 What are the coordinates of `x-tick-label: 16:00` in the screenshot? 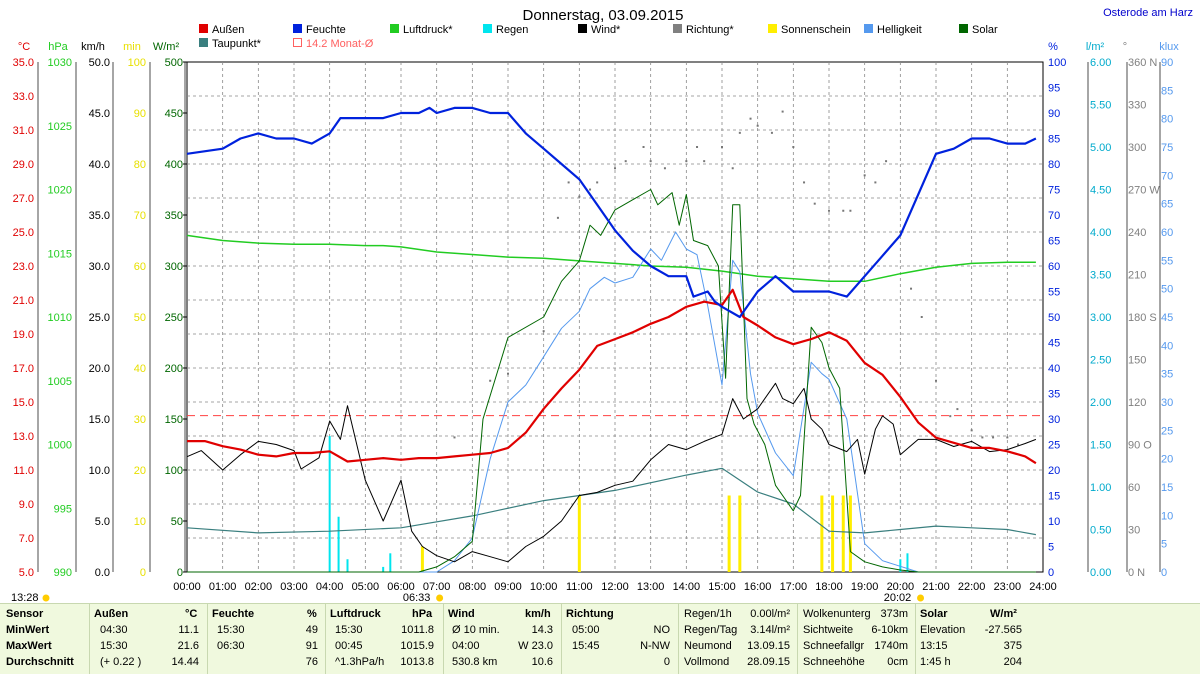 It's located at (758, 587).